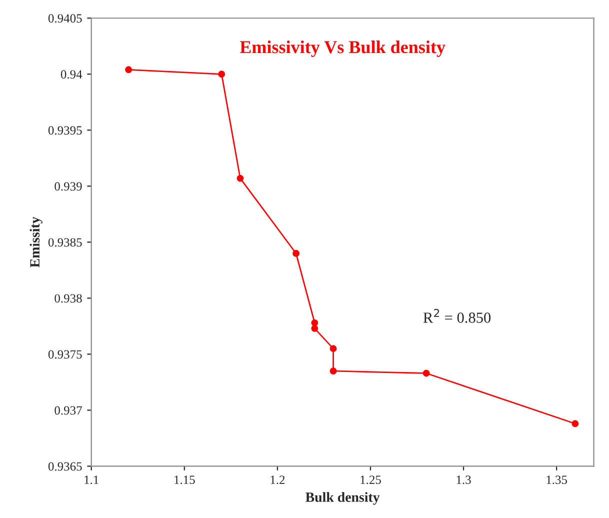 This screenshot has height=518, width=609. What do you see at coordinates (184, 480) in the screenshot?
I see `x-tick-label: 1.15` at bounding box center [184, 480].